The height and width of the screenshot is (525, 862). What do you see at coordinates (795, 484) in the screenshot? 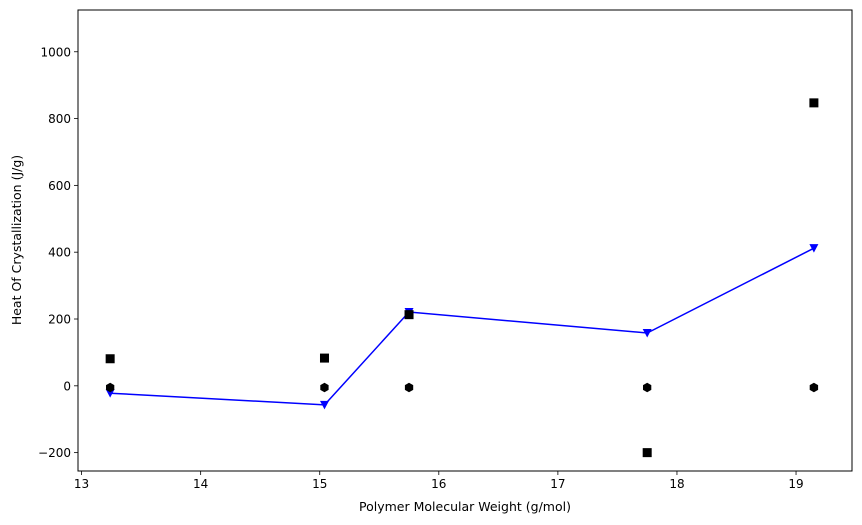
I see `x-tick-label: 19` at bounding box center [795, 484].